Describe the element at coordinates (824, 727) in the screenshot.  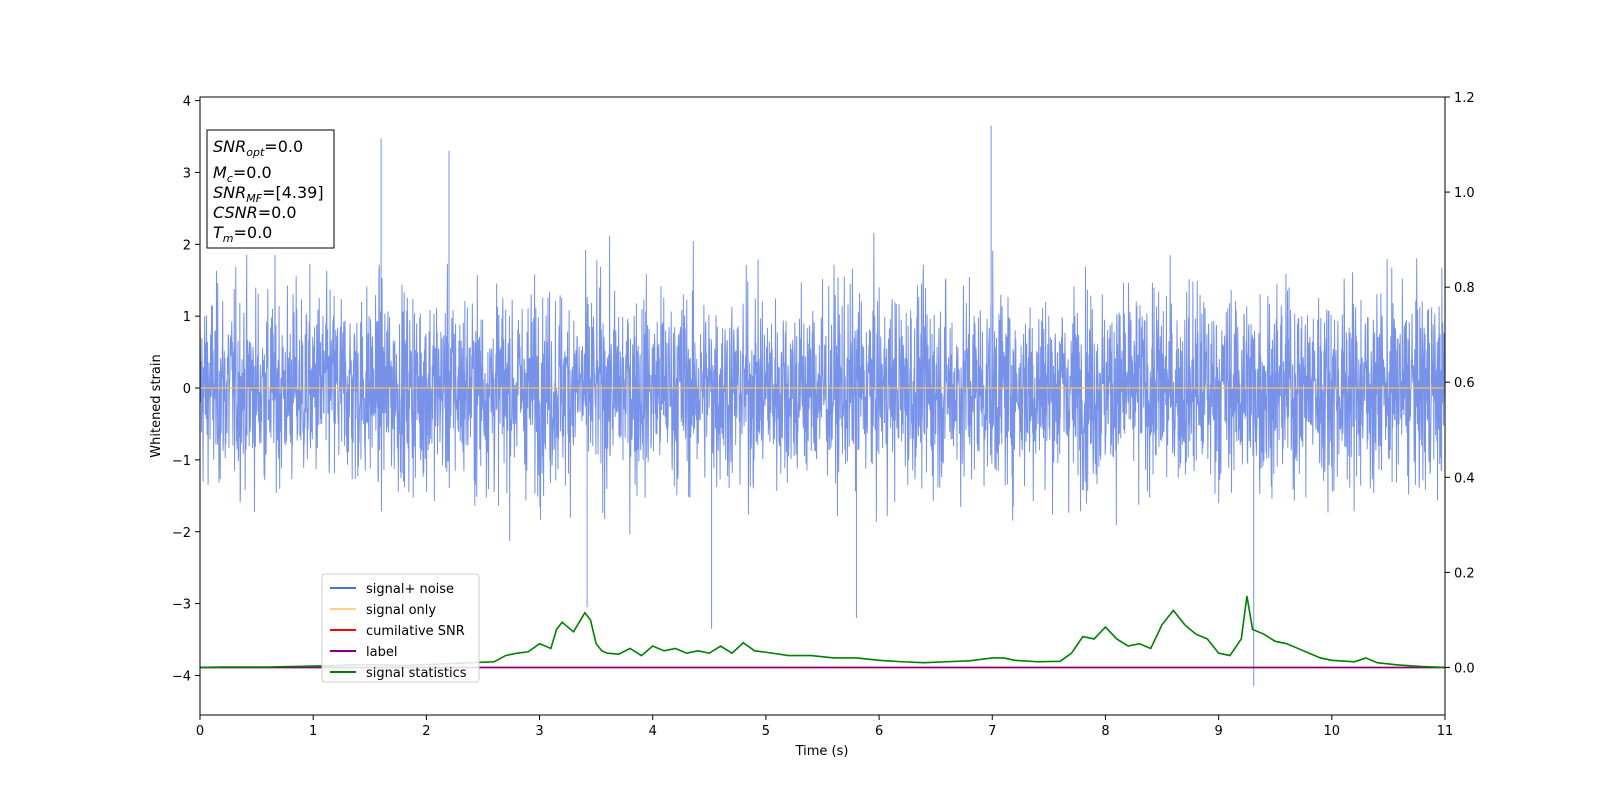
I see `x-axis: 0 1 2 3 4 5 6 7 8 9 10 11` at that location.